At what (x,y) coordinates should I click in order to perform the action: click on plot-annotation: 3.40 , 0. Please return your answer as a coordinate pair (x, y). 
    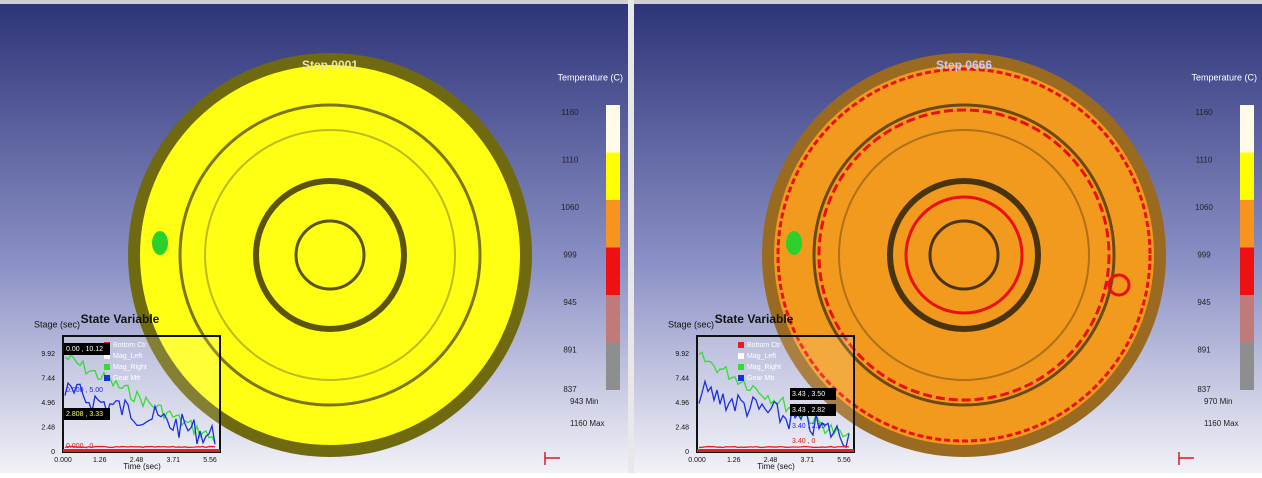
    Looking at the image, I should click on (803, 441).